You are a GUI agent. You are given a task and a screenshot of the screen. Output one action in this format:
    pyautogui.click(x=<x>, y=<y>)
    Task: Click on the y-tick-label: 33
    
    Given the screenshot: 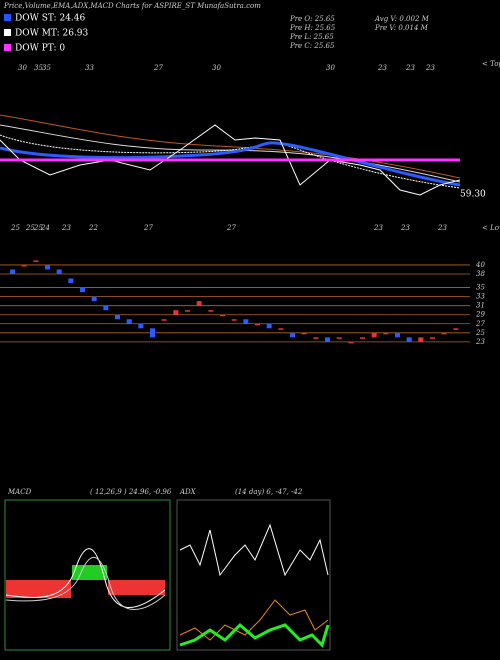 What is the action you would take?
    pyautogui.click(x=480, y=297)
    